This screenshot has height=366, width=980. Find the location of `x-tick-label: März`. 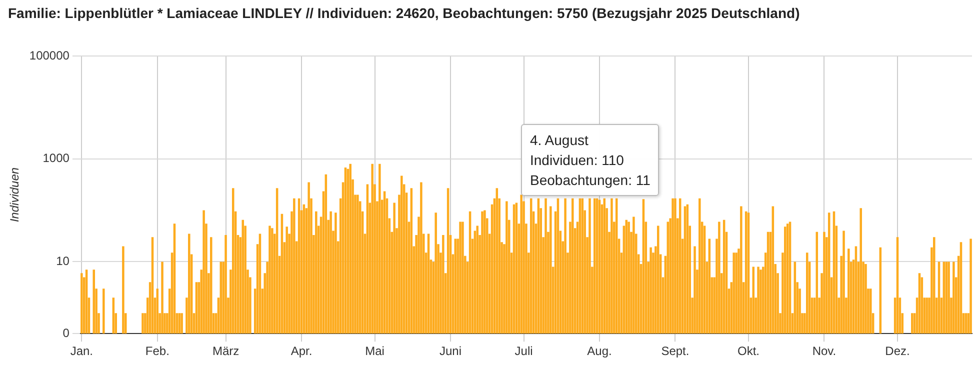

x-tick-label: März is located at coordinates (226, 351).